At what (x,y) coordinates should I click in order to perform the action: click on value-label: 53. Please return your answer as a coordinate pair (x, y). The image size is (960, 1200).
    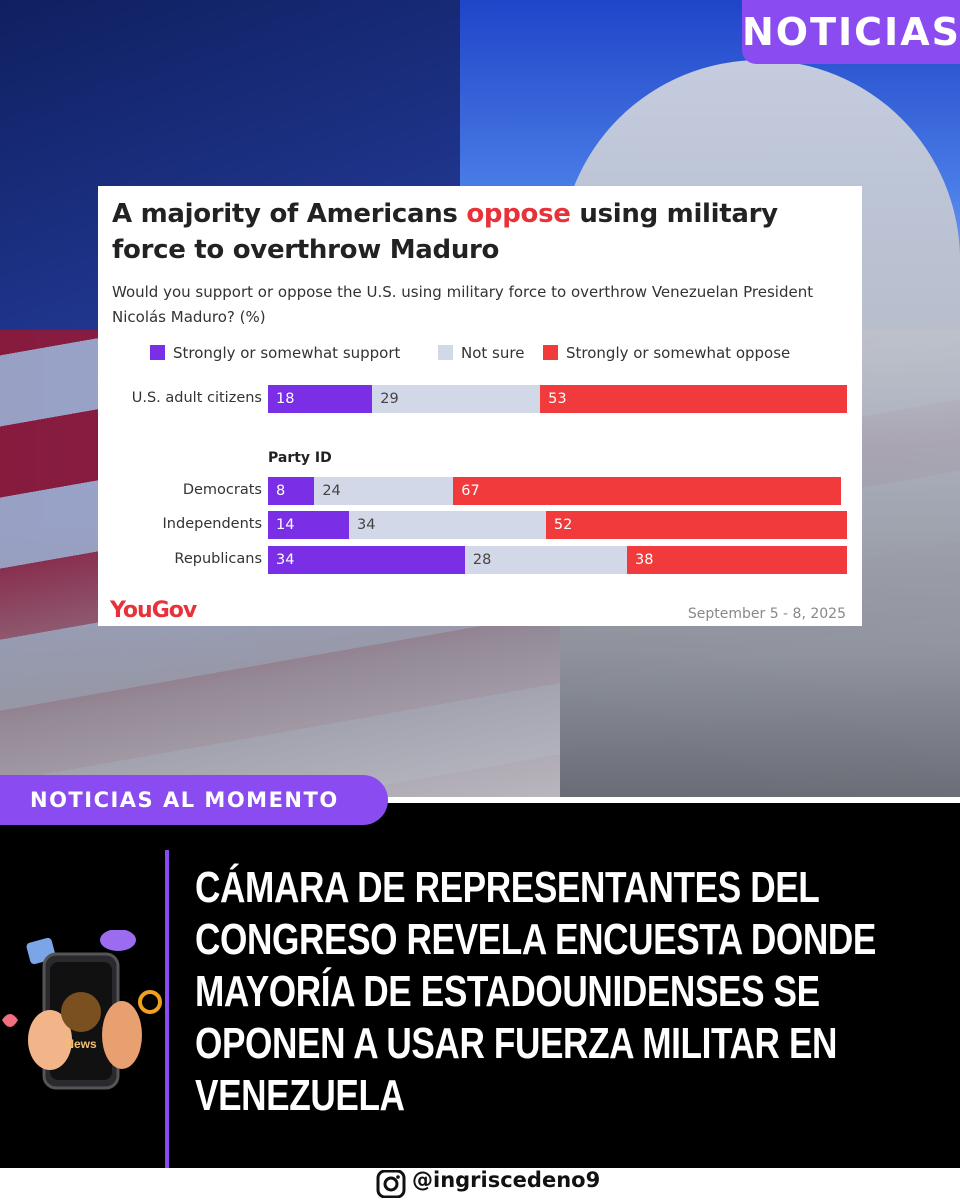
    Looking at the image, I should click on (557, 399).